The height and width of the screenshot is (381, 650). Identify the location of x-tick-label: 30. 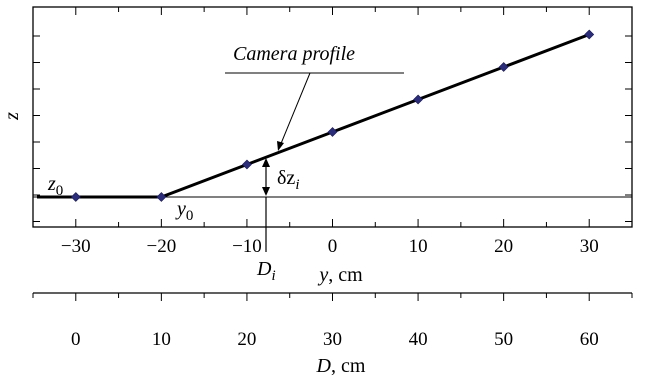
(589, 246).